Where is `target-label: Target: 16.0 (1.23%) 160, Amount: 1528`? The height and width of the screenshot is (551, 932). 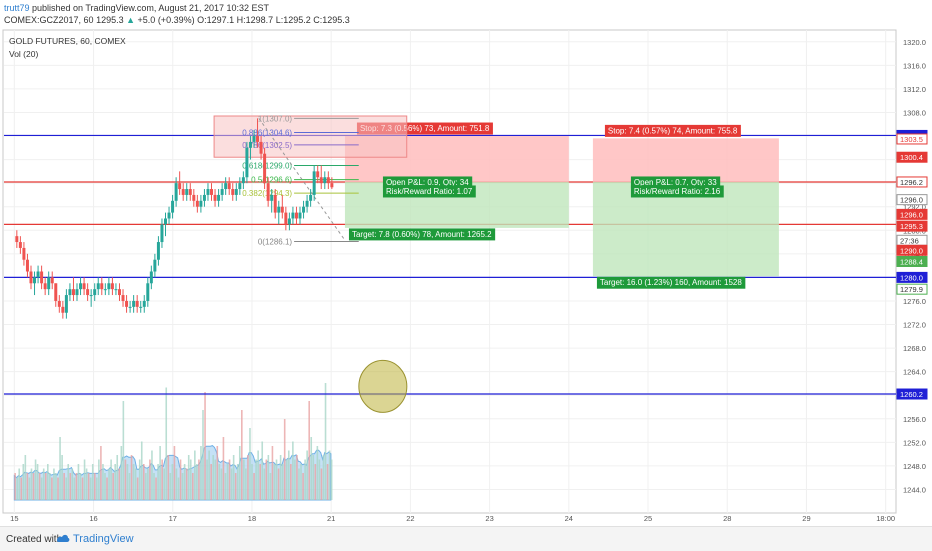
target-label: Target: 16.0 (1.23%) 160, Amount: 1528 is located at coordinates (671, 282).